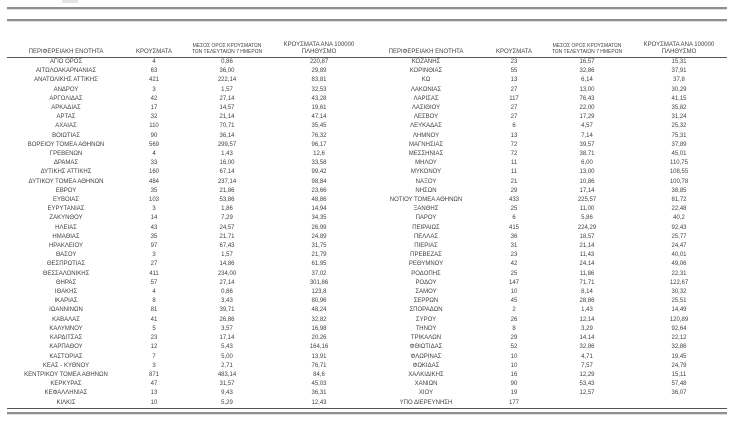  What do you see at coordinates (367, 90) in the screenshot?
I see `table-row: ΑΝΔΡΟΥ 3 1,57 32,53 ΛΑΚΩΝΙΑΣ 27 13,00 30,29` at bounding box center [367, 90].